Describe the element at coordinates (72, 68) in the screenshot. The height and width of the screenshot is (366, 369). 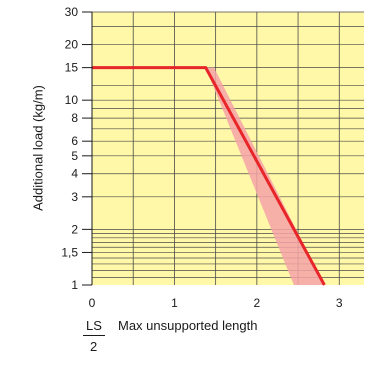
I see `y-tick-label: 15` at that location.